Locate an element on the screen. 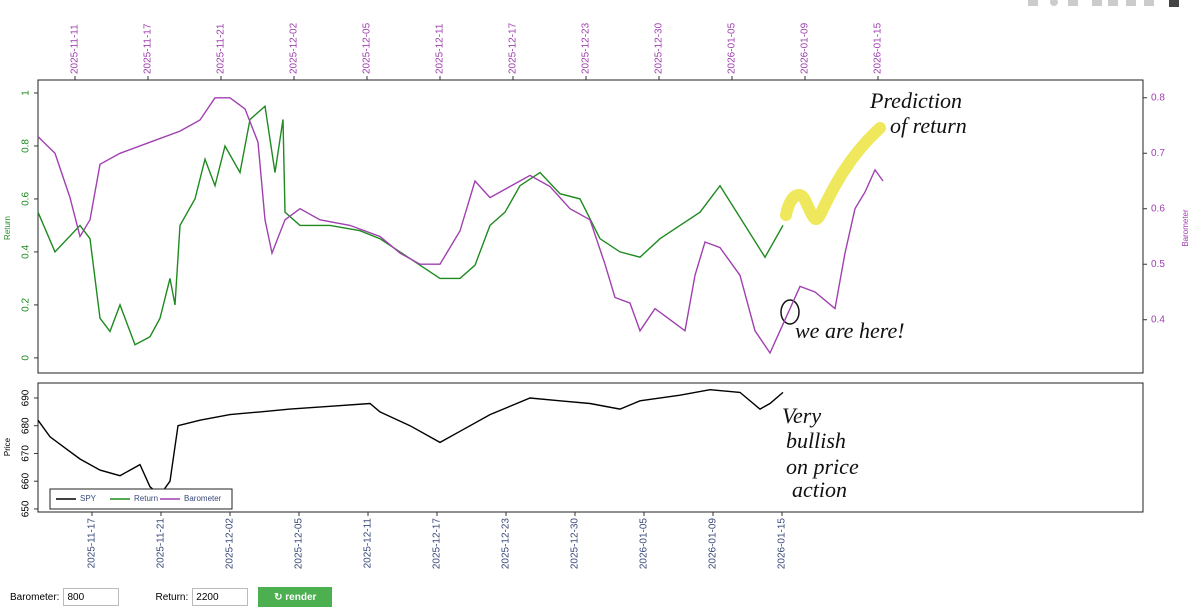  y-tick-label: 690 is located at coordinates (26, 397).